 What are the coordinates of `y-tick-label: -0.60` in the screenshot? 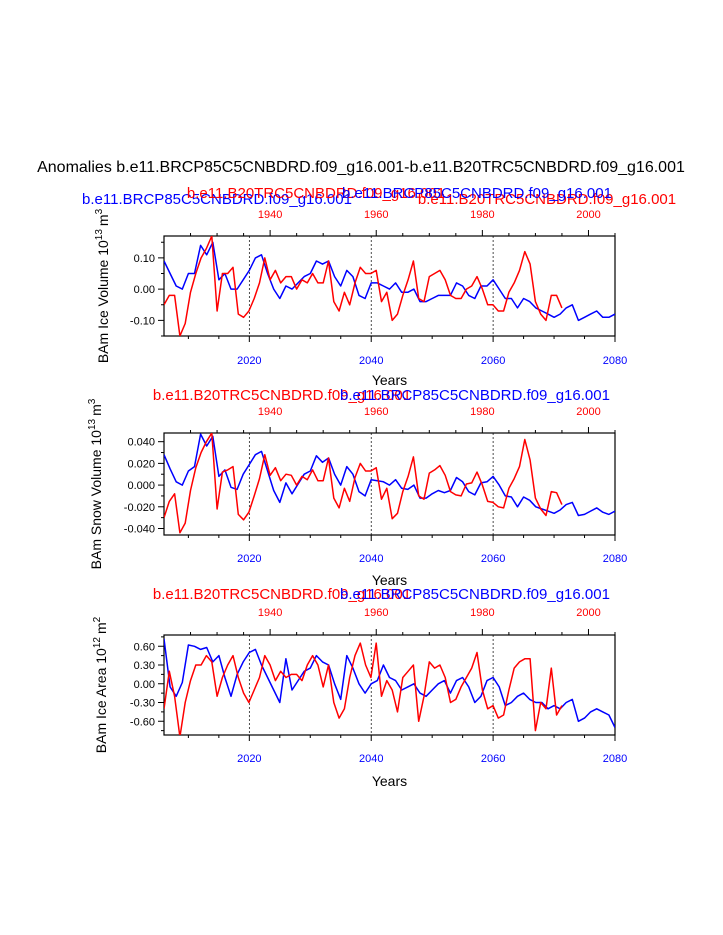 It's located at (142, 722).